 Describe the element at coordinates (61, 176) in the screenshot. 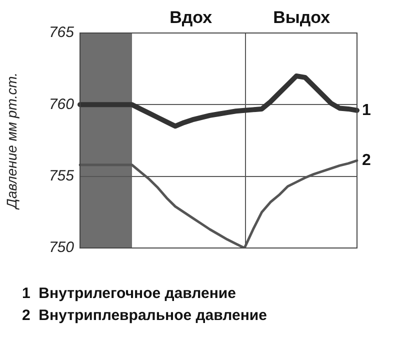

I see `y-tick-label: 755` at that location.